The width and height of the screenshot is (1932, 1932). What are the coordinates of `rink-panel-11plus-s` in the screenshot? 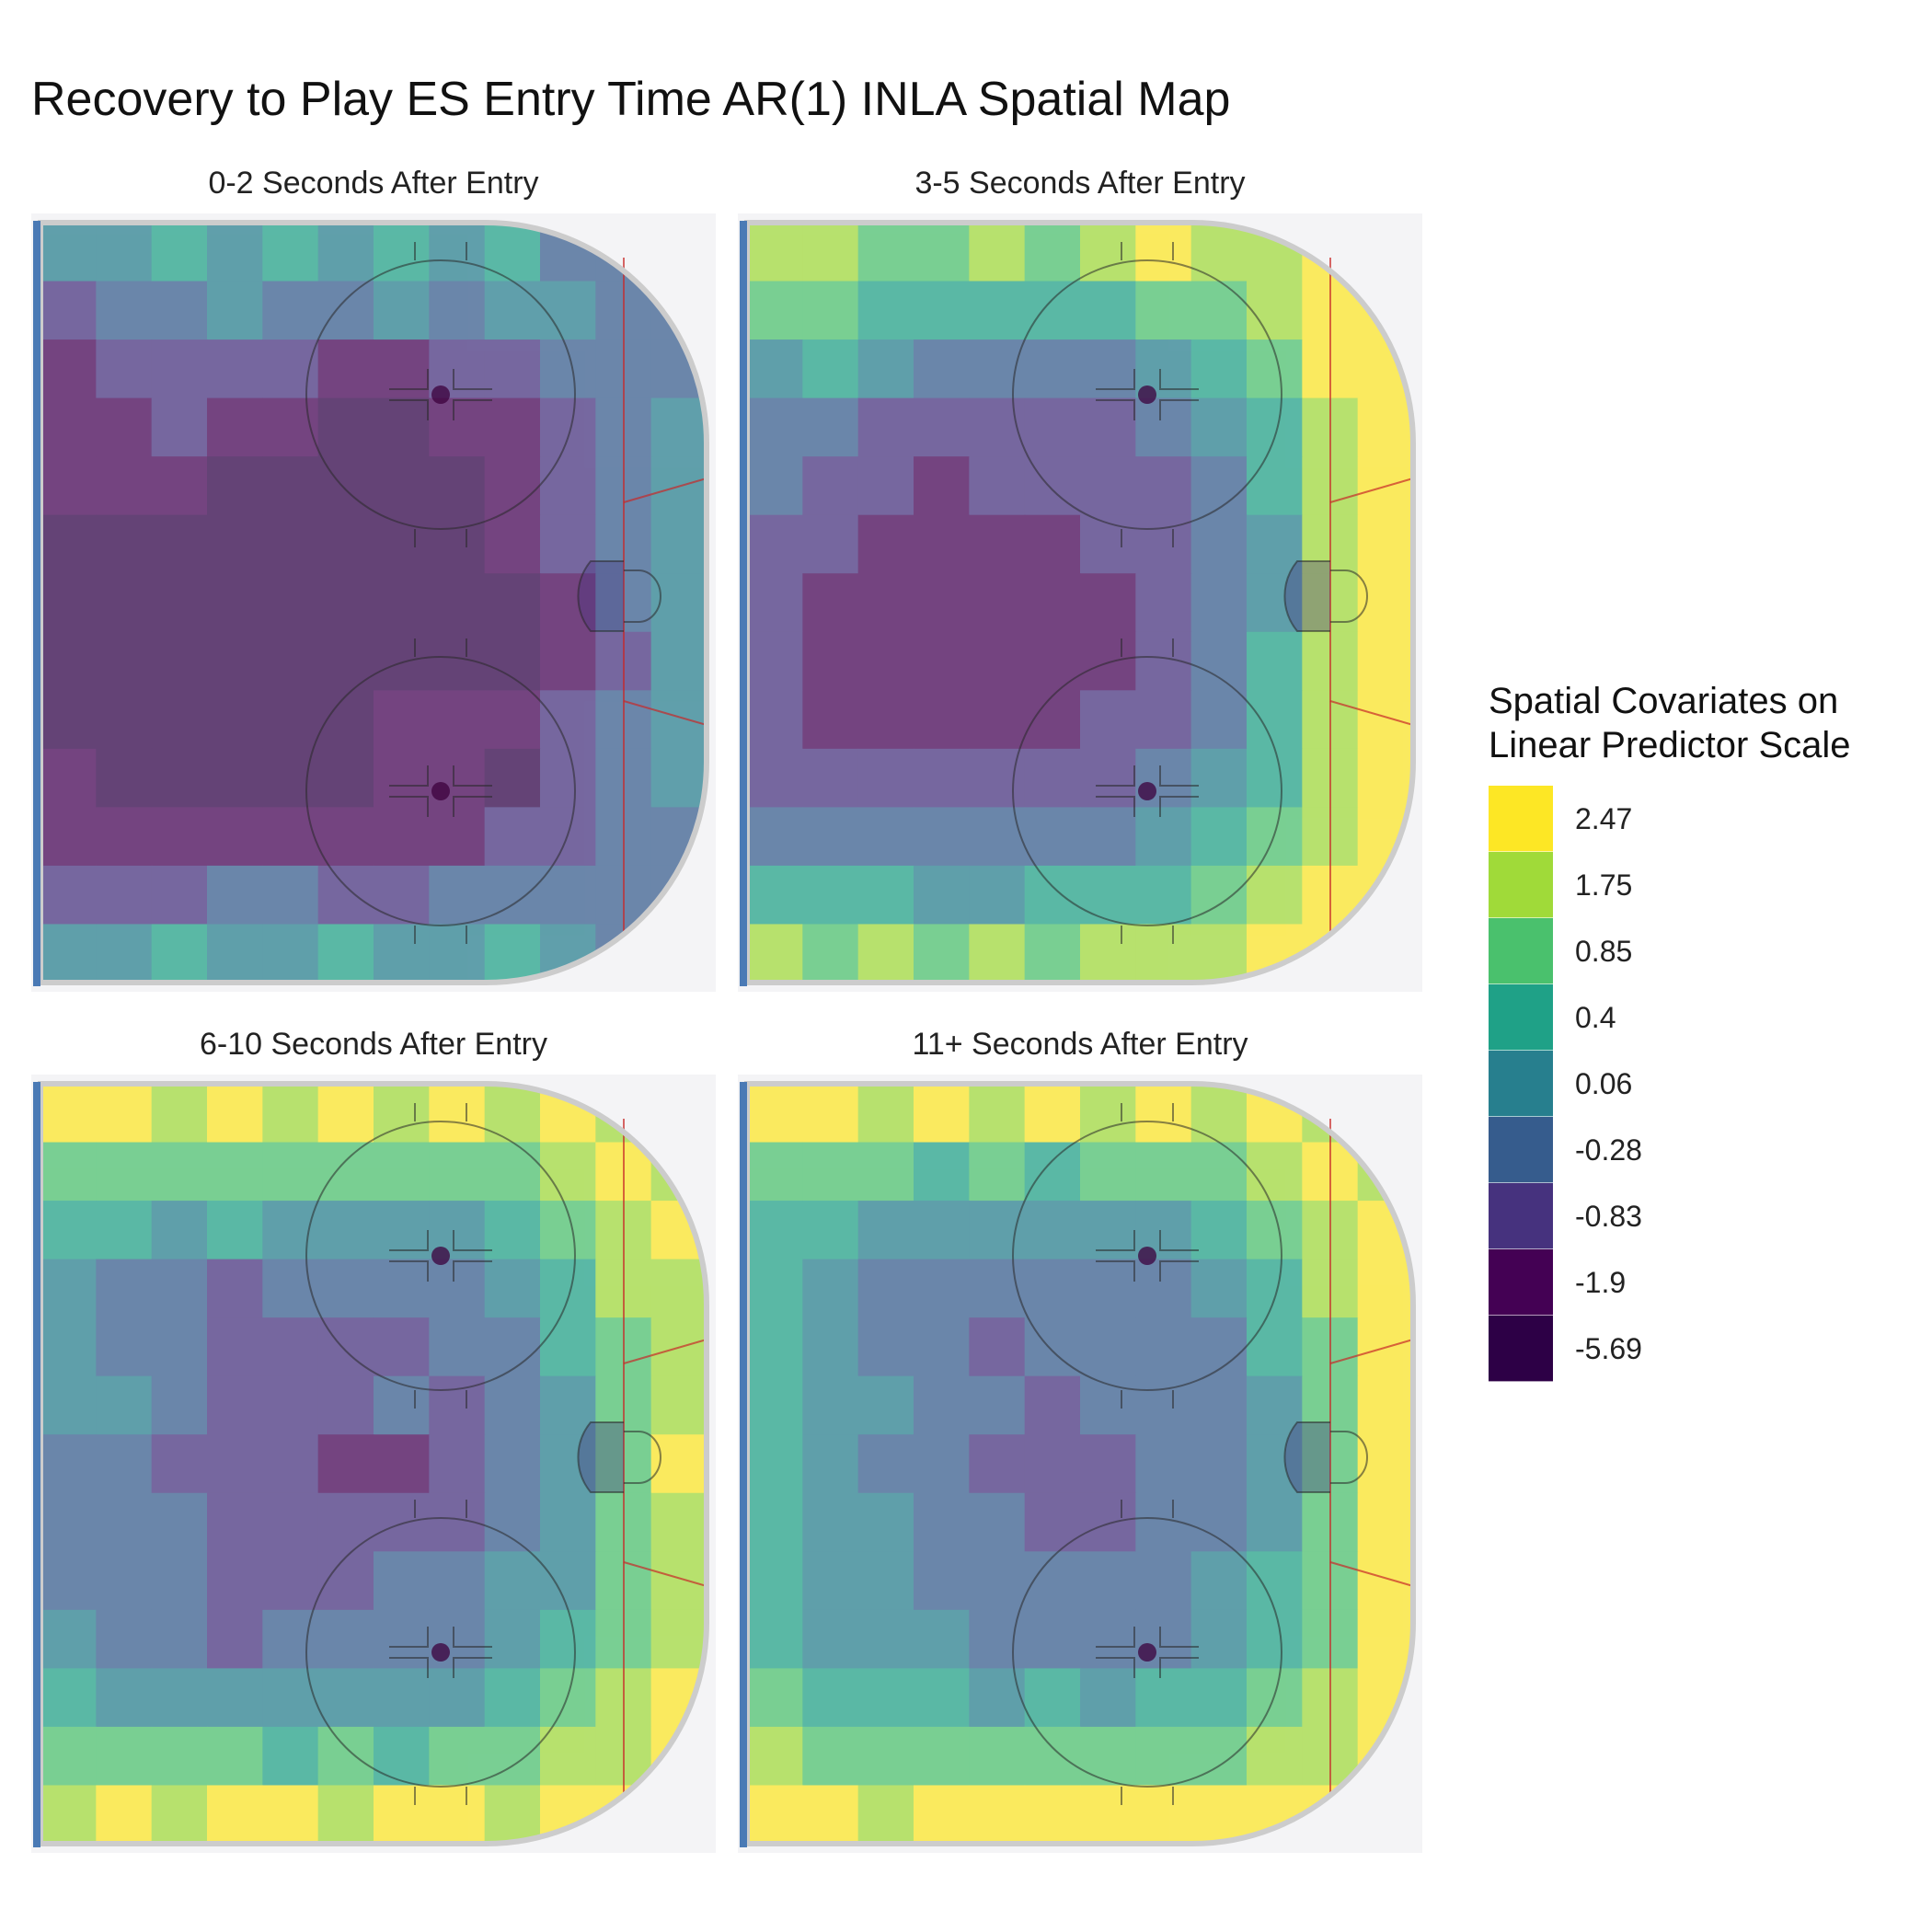 It's located at (1080, 1464).